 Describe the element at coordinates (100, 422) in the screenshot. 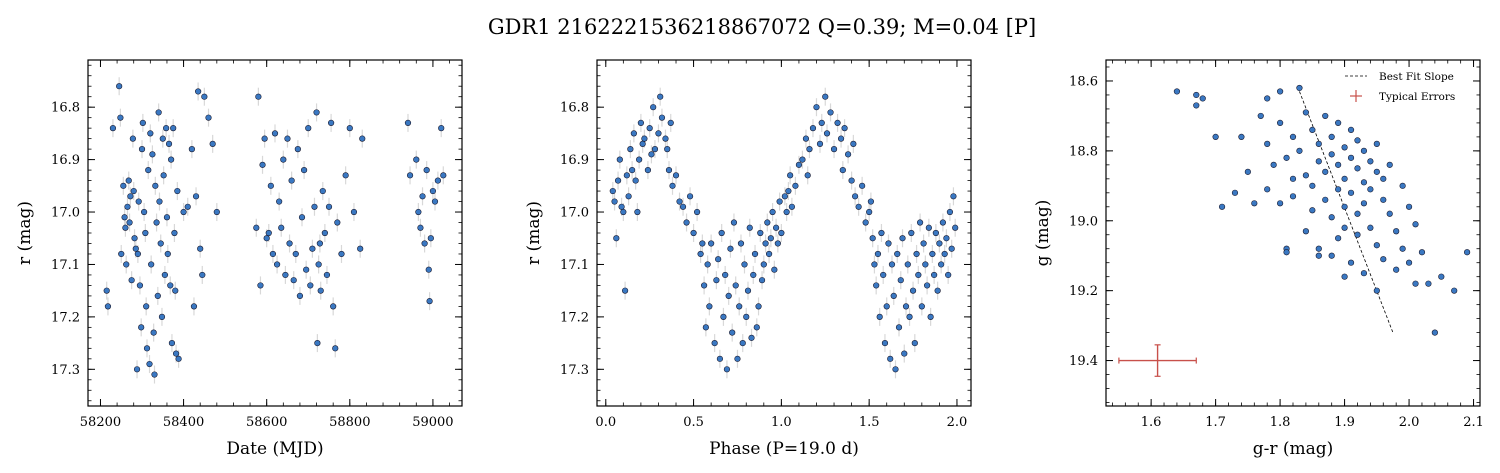

I see `x-tick-label: 58200` at that location.